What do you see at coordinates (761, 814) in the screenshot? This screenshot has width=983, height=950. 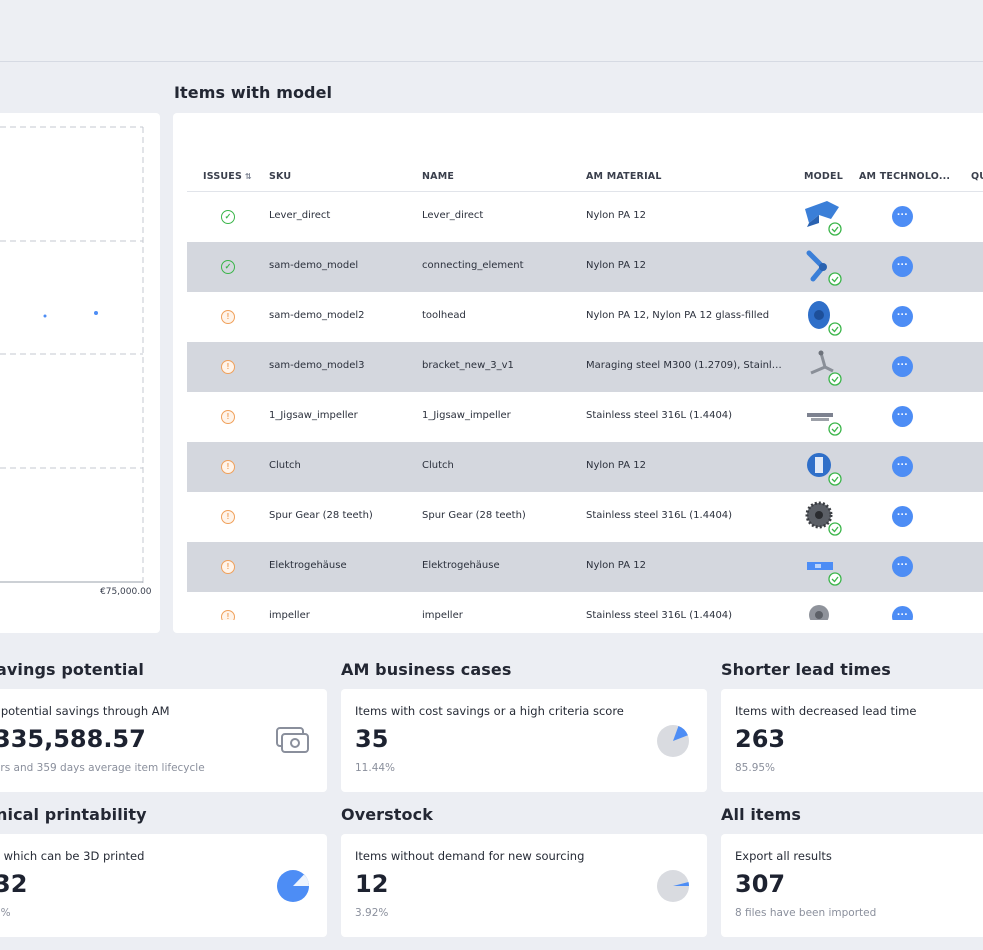 I see `all-items-title: All items` at bounding box center [761, 814].